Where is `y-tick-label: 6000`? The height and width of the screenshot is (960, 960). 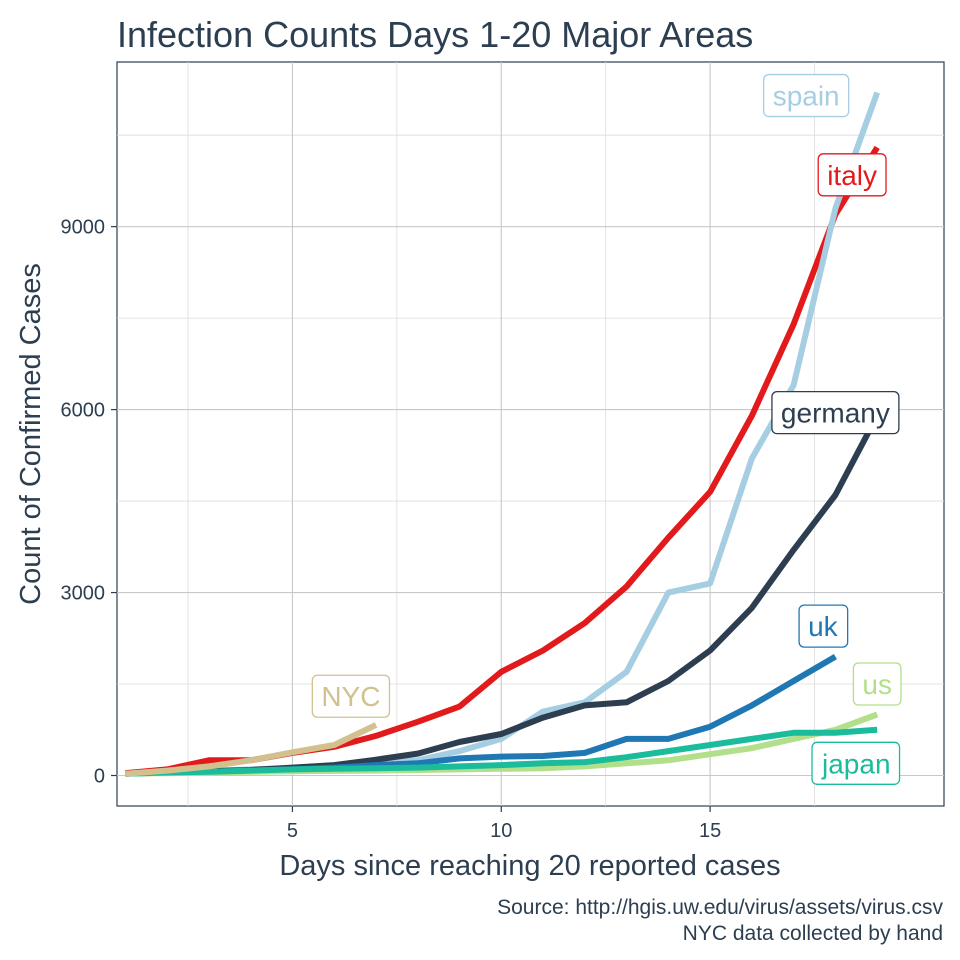 y-tick-label: 6000 is located at coordinates (83, 411).